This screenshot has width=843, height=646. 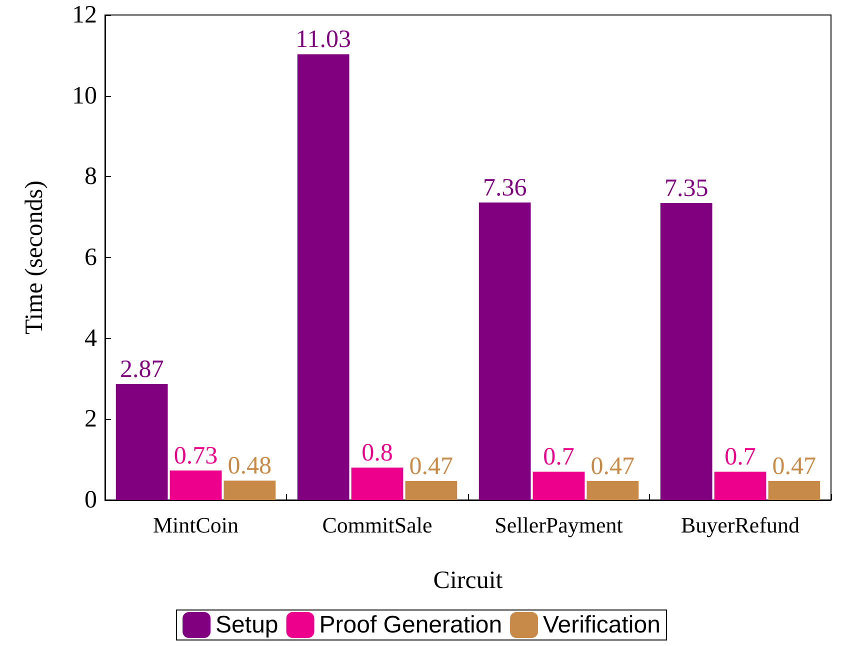 I want to click on y-tick-label: 8, so click(x=90, y=176).